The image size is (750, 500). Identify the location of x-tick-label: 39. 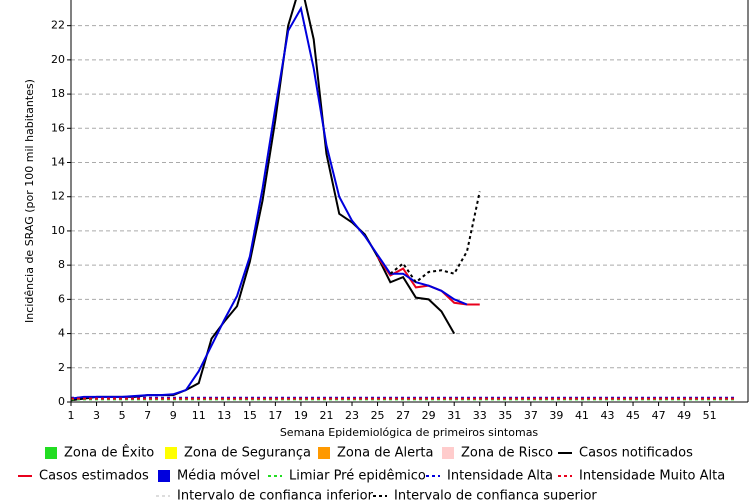
(556, 415).